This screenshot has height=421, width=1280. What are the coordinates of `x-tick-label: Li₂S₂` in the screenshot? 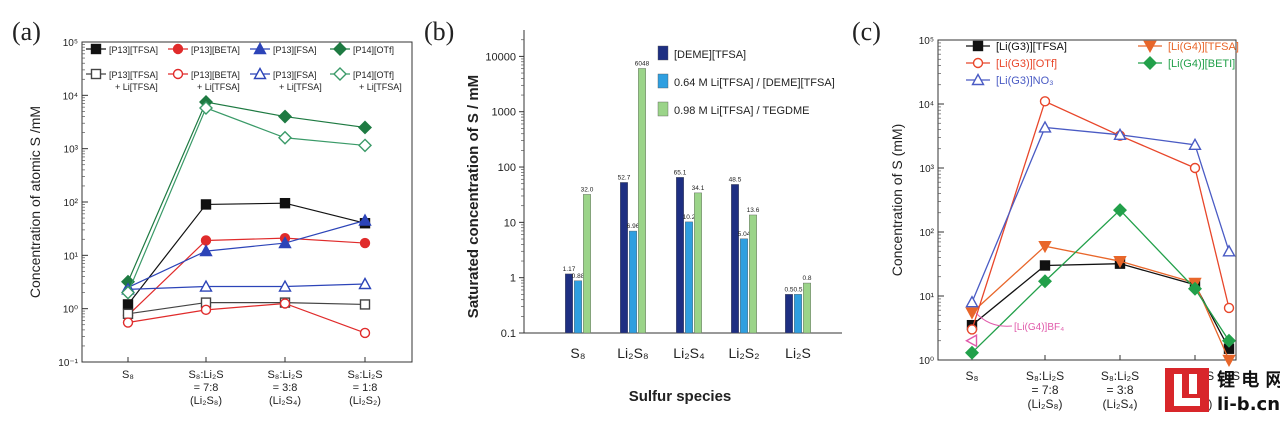 It's located at (743, 353).